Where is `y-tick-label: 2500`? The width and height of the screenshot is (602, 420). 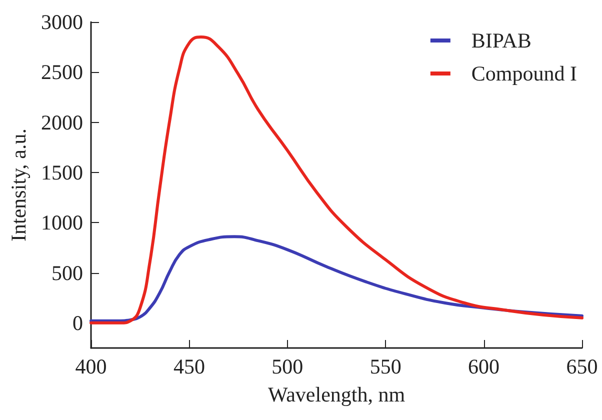
y-tick-label: 2500 is located at coordinates (62, 72).